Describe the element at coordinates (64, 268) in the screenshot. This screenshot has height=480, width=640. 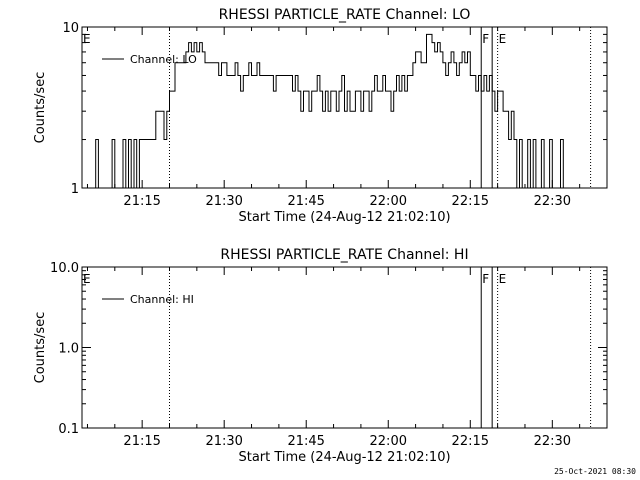
I see `y-tick-label: 10.0` at that location.